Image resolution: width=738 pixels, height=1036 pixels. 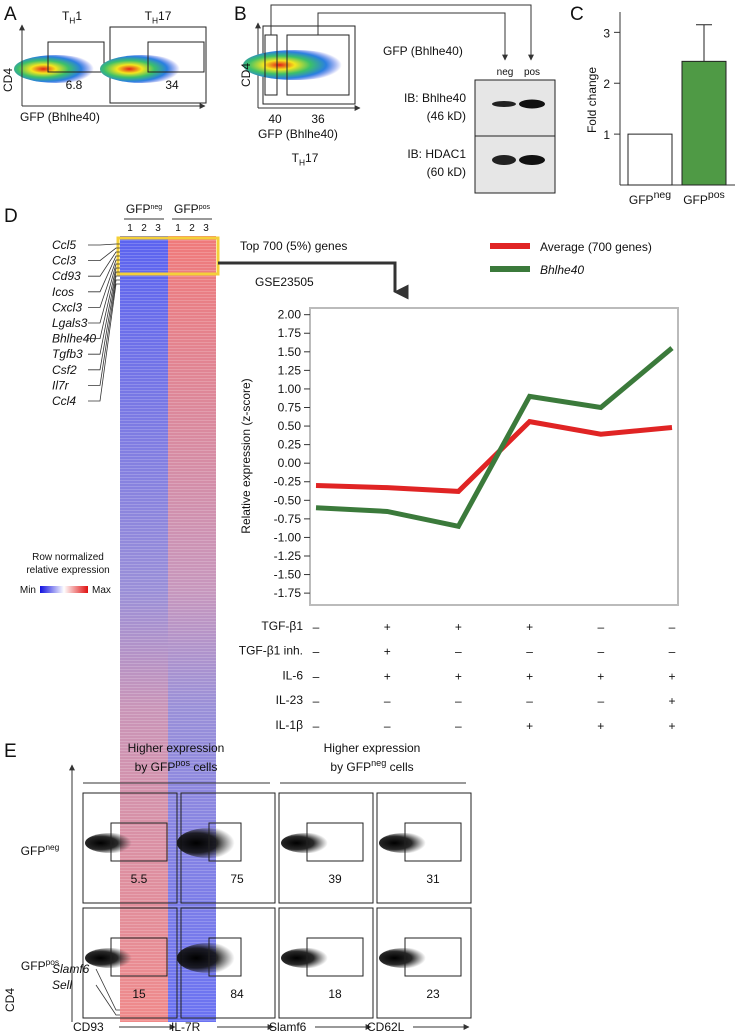 What do you see at coordinates (446, 116) in the screenshot?
I see `size-label: (46 kD)` at bounding box center [446, 116].